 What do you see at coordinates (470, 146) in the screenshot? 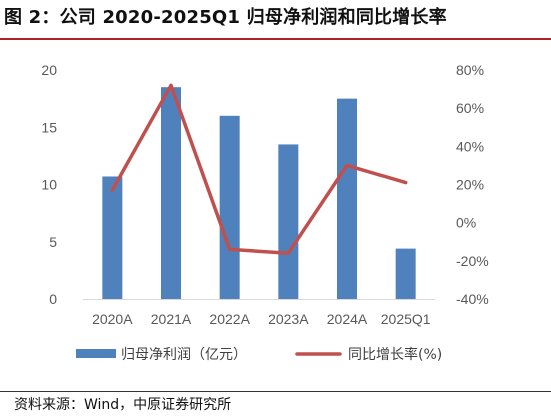
I see `right-axis-tick-label: 40%` at bounding box center [470, 146].